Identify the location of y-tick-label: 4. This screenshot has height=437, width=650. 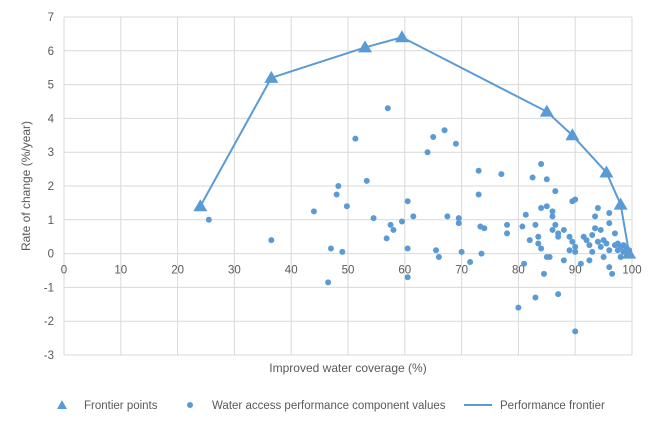
(51, 119).